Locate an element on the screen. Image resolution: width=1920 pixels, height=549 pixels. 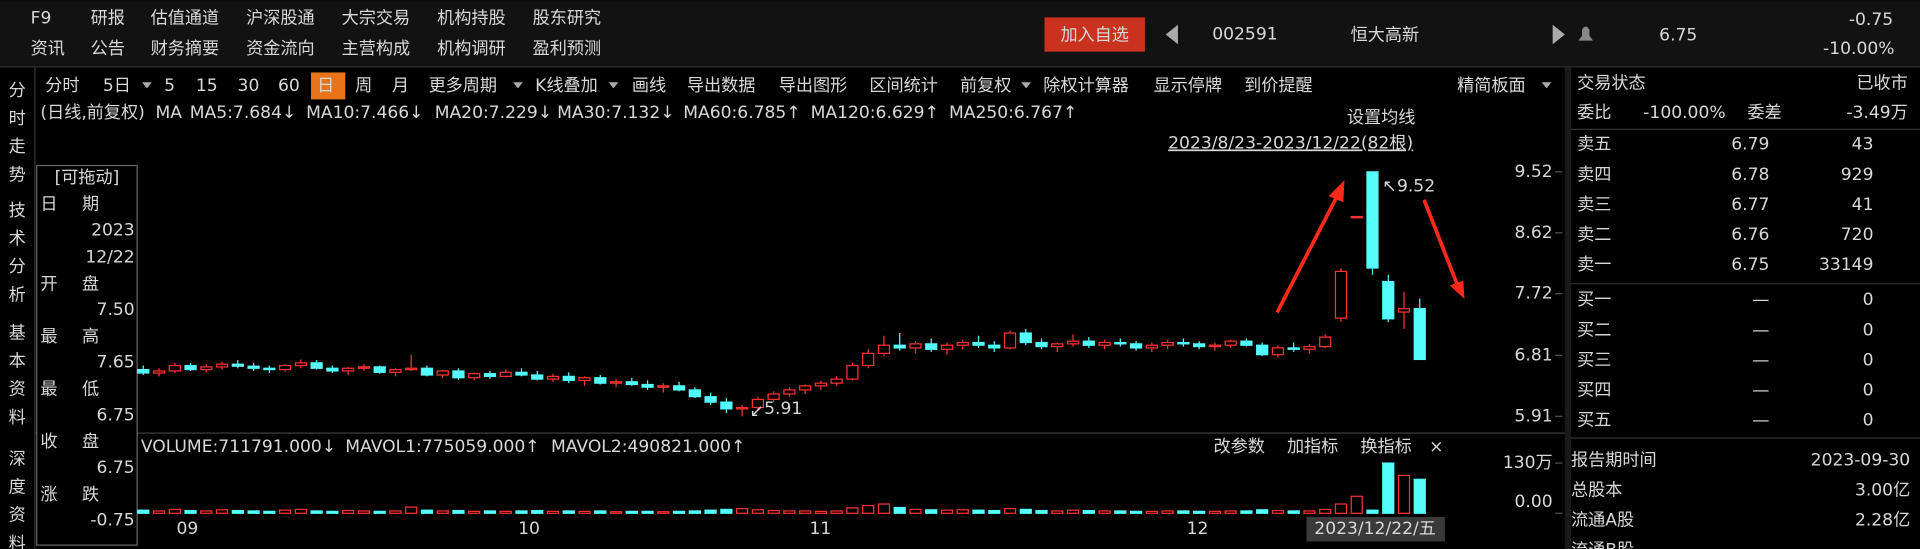
volume-tool: 加指标 is located at coordinates (1312, 447).